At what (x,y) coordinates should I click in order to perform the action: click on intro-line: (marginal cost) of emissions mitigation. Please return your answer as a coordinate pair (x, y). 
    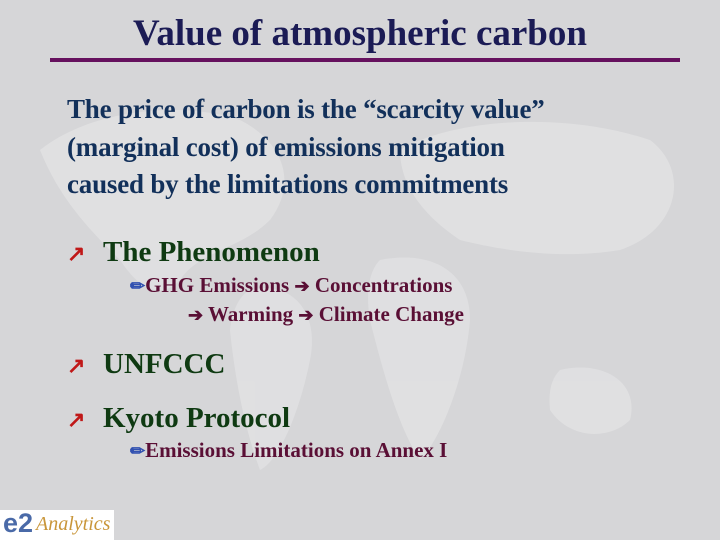
    Looking at the image, I should click on (286, 146).